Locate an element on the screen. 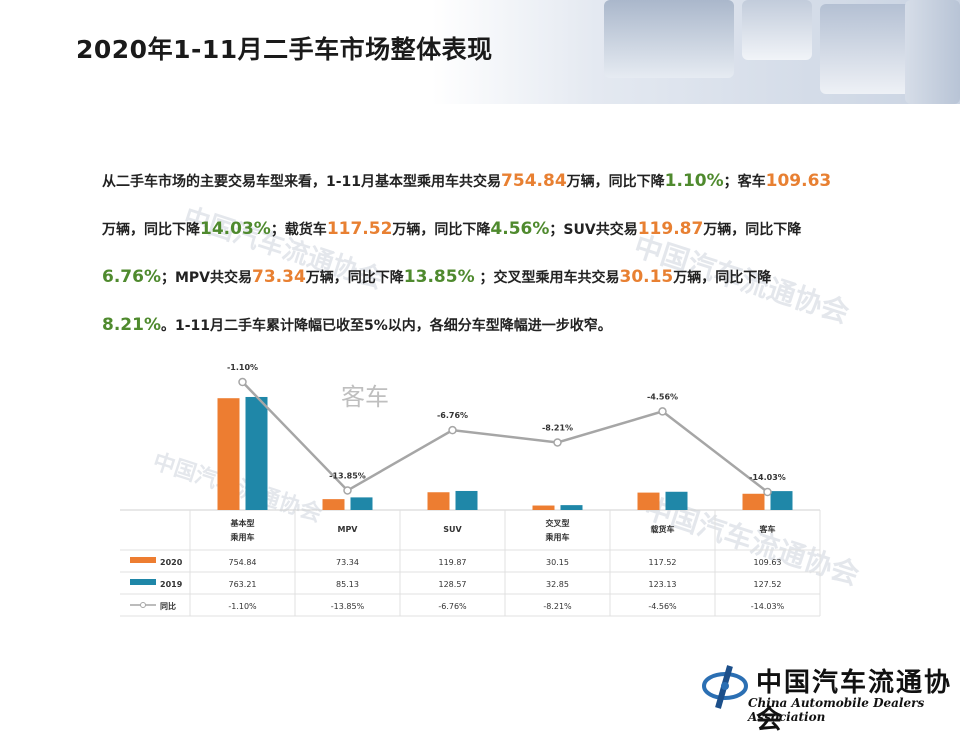 Image resolution: width=960 pixels, height=736 pixels. table-cell: 128.57 is located at coordinates (453, 584).